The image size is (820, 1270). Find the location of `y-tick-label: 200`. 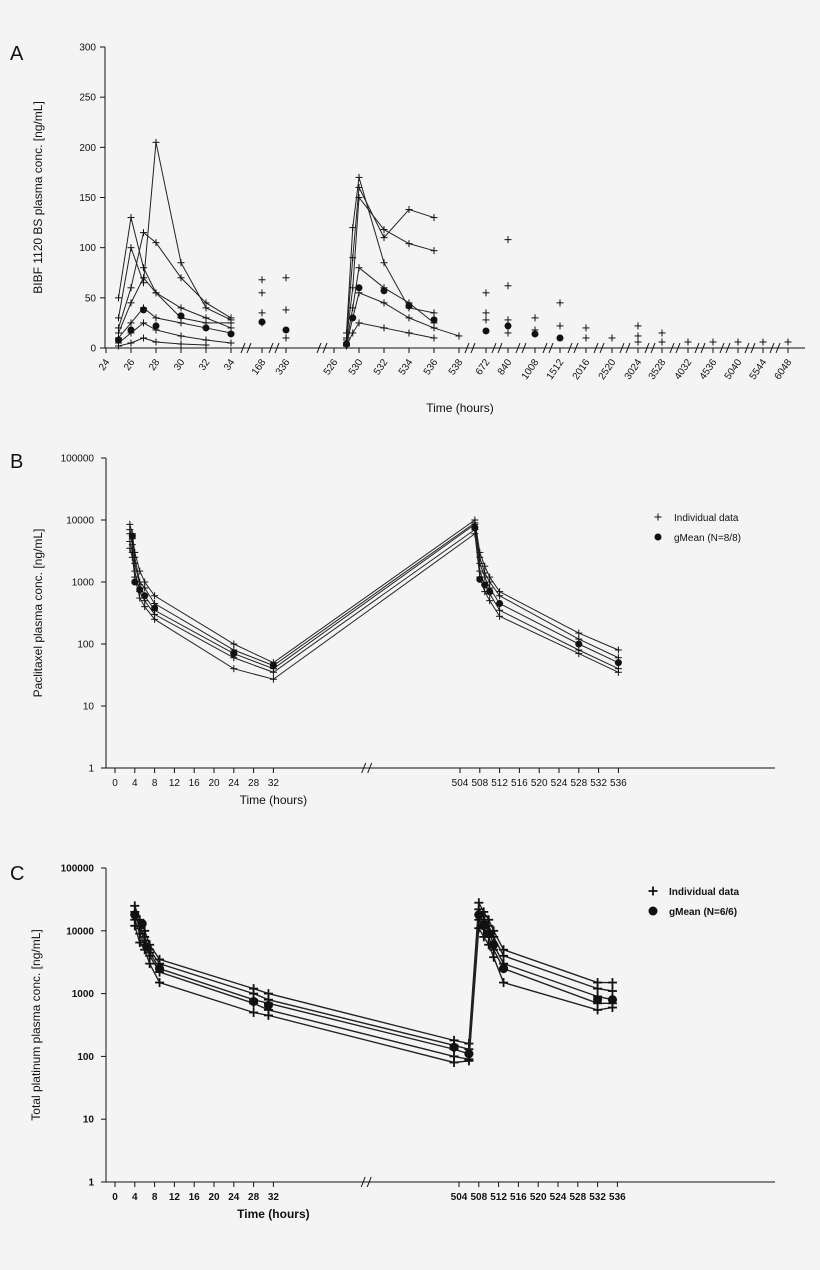

y-tick-label: 200 is located at coordinates (87, 148).